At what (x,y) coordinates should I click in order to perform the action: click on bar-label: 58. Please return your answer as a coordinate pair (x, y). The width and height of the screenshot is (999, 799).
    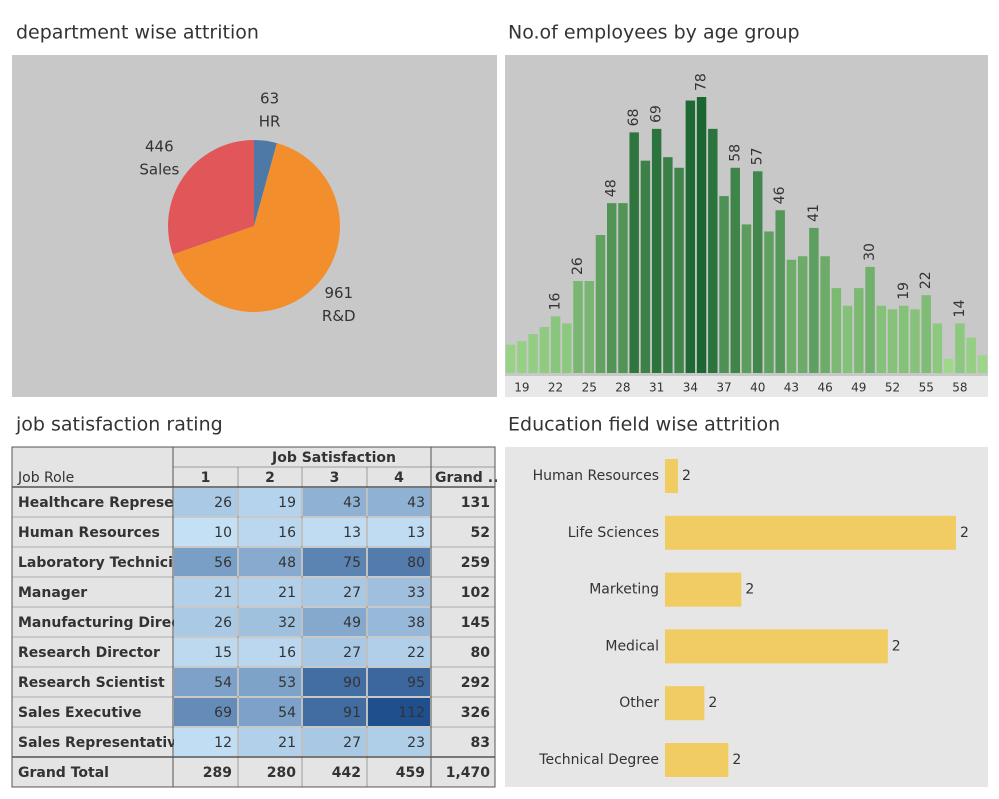
    Looking at the image, I should click on (735, 153).